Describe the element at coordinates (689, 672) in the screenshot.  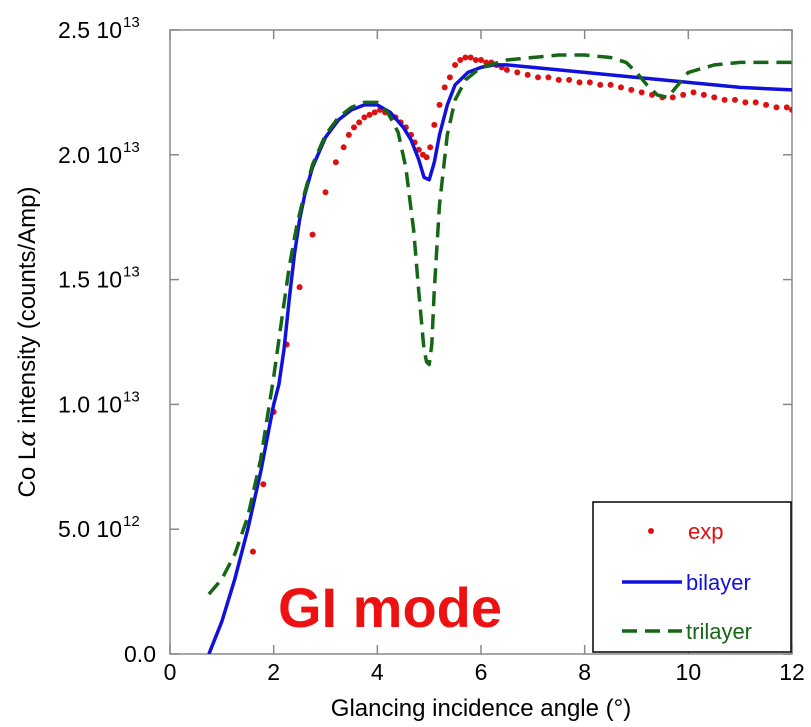
I see `x-tick-label: 10` at that location.